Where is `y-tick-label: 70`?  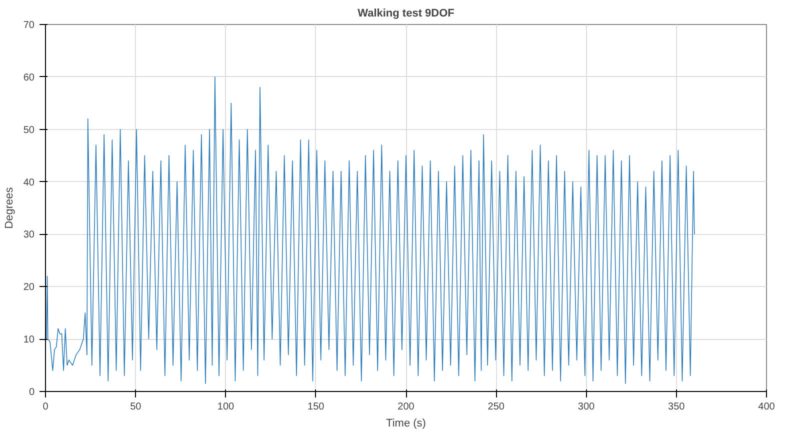 y-tick-label: 70 is located at coordinates (29, 25).